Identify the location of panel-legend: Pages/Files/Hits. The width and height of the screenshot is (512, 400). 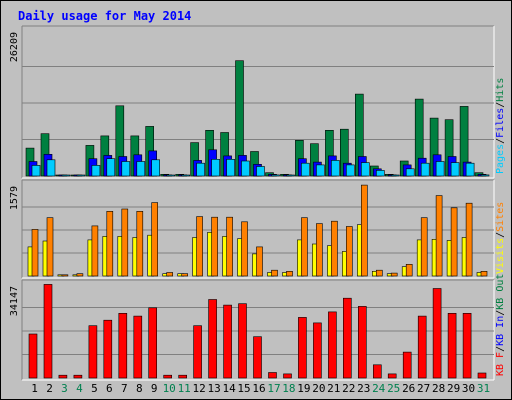
(500, 126).